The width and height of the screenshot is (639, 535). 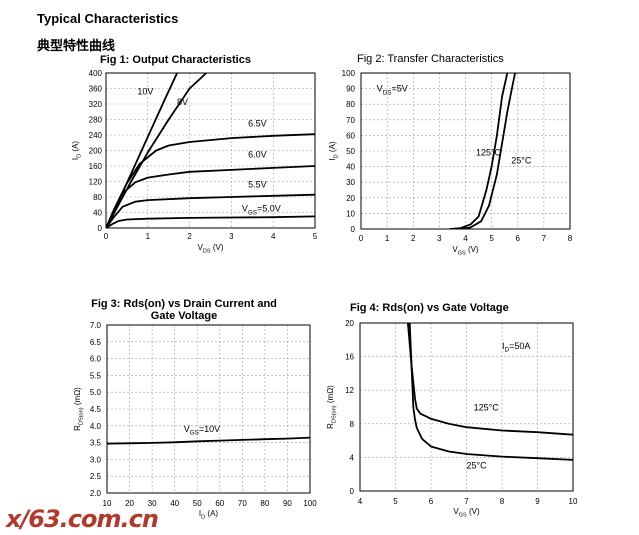 I want to click on fig2-x-tick-label-6: 6, so click(x=518, y=238).